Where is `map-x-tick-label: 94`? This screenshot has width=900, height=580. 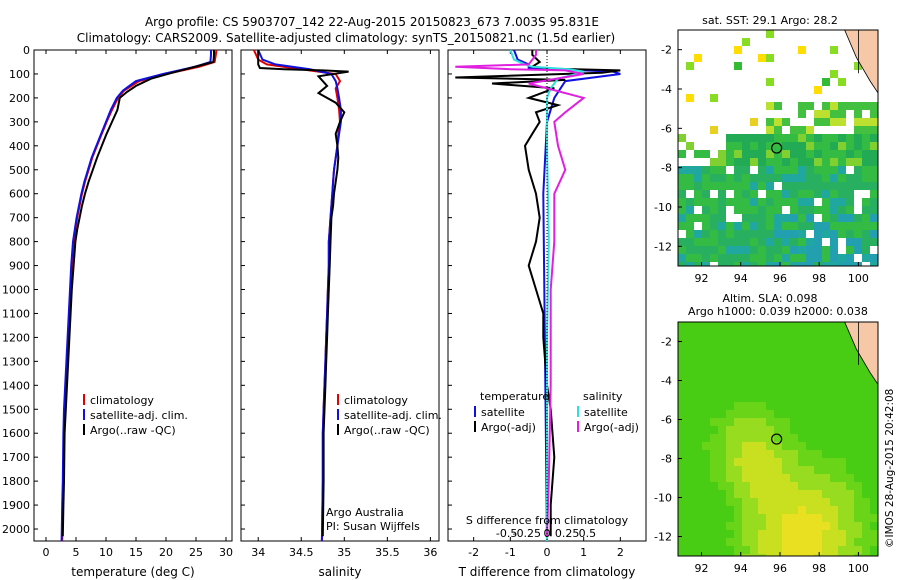
map-x-tick-label: 94 is located at coordinates (741, 278).